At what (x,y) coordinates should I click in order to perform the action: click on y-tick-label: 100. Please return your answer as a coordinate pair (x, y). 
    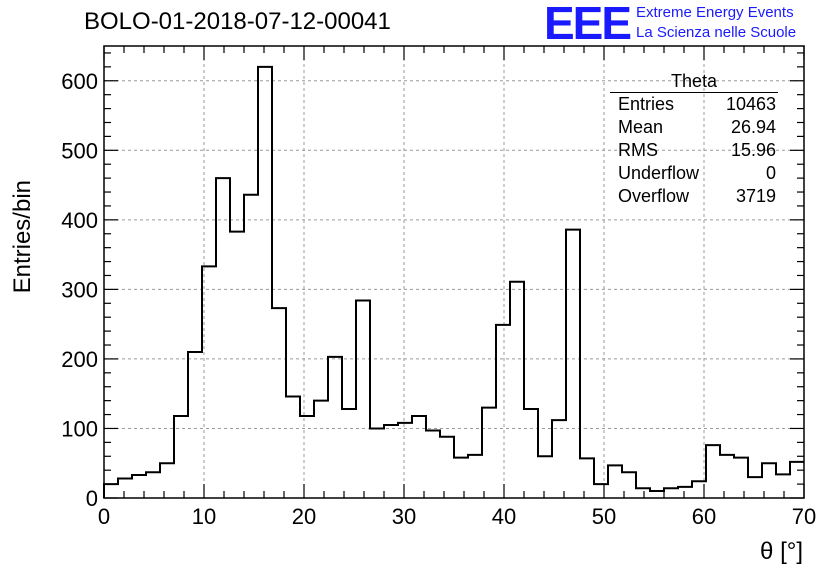
    Looking at the image, I should click on (79, 428).